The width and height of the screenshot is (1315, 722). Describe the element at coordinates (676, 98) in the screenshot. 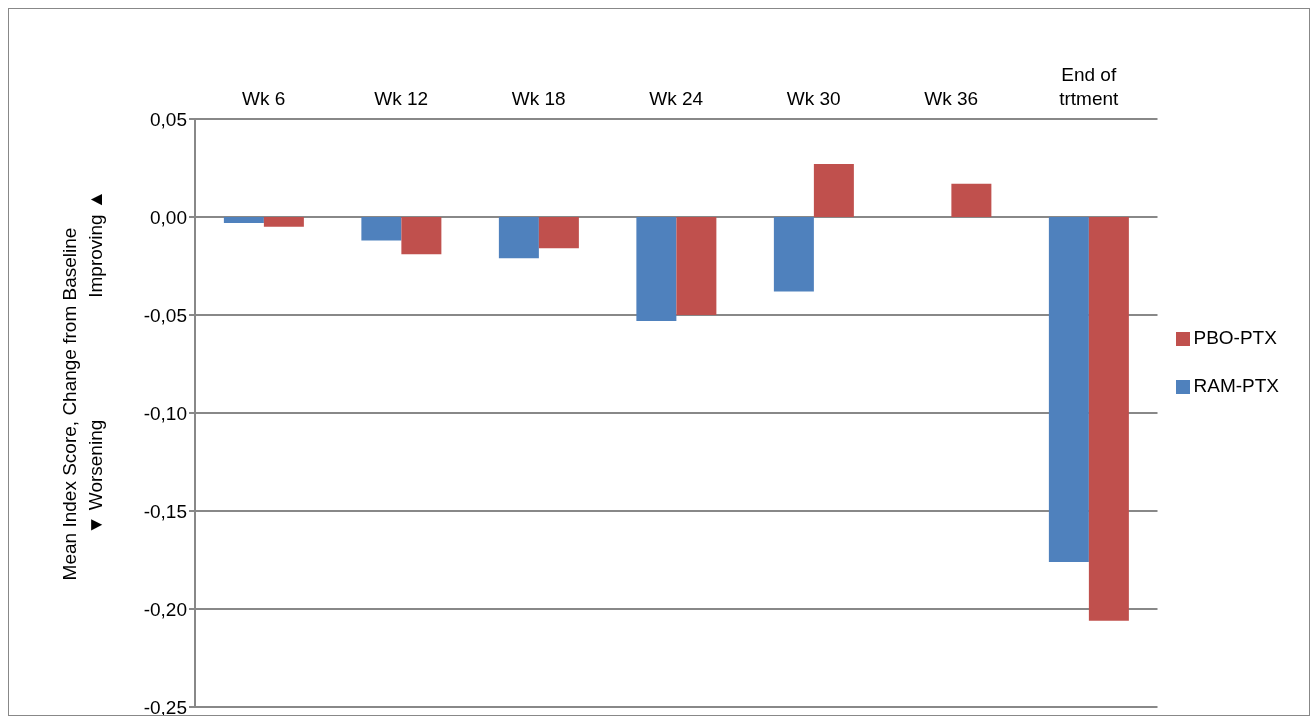

I see `x-tick-label: Wk 24` at that location.